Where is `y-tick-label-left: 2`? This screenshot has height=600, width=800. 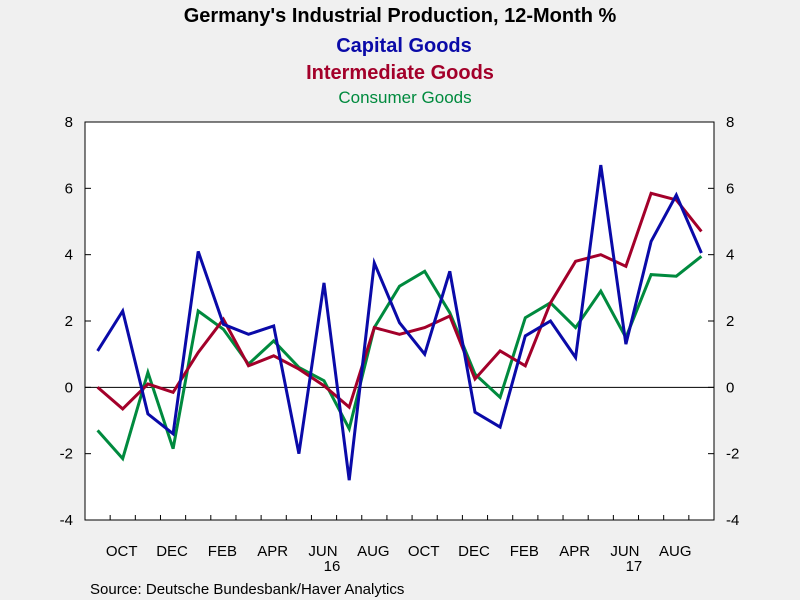 y-tick-label-left: 2 is located at coordinates (69, 321).